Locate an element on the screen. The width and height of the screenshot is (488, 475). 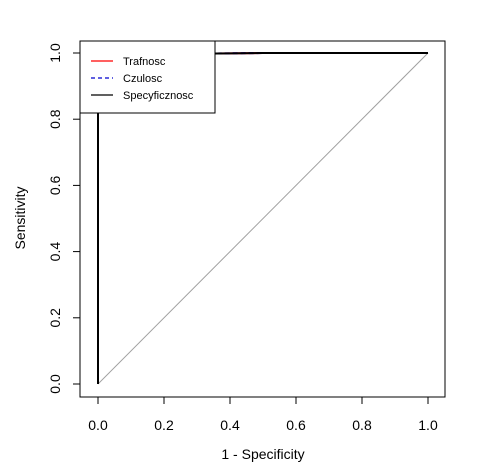
x-tick-label: 0.0 is located at coordinates (98, 425).